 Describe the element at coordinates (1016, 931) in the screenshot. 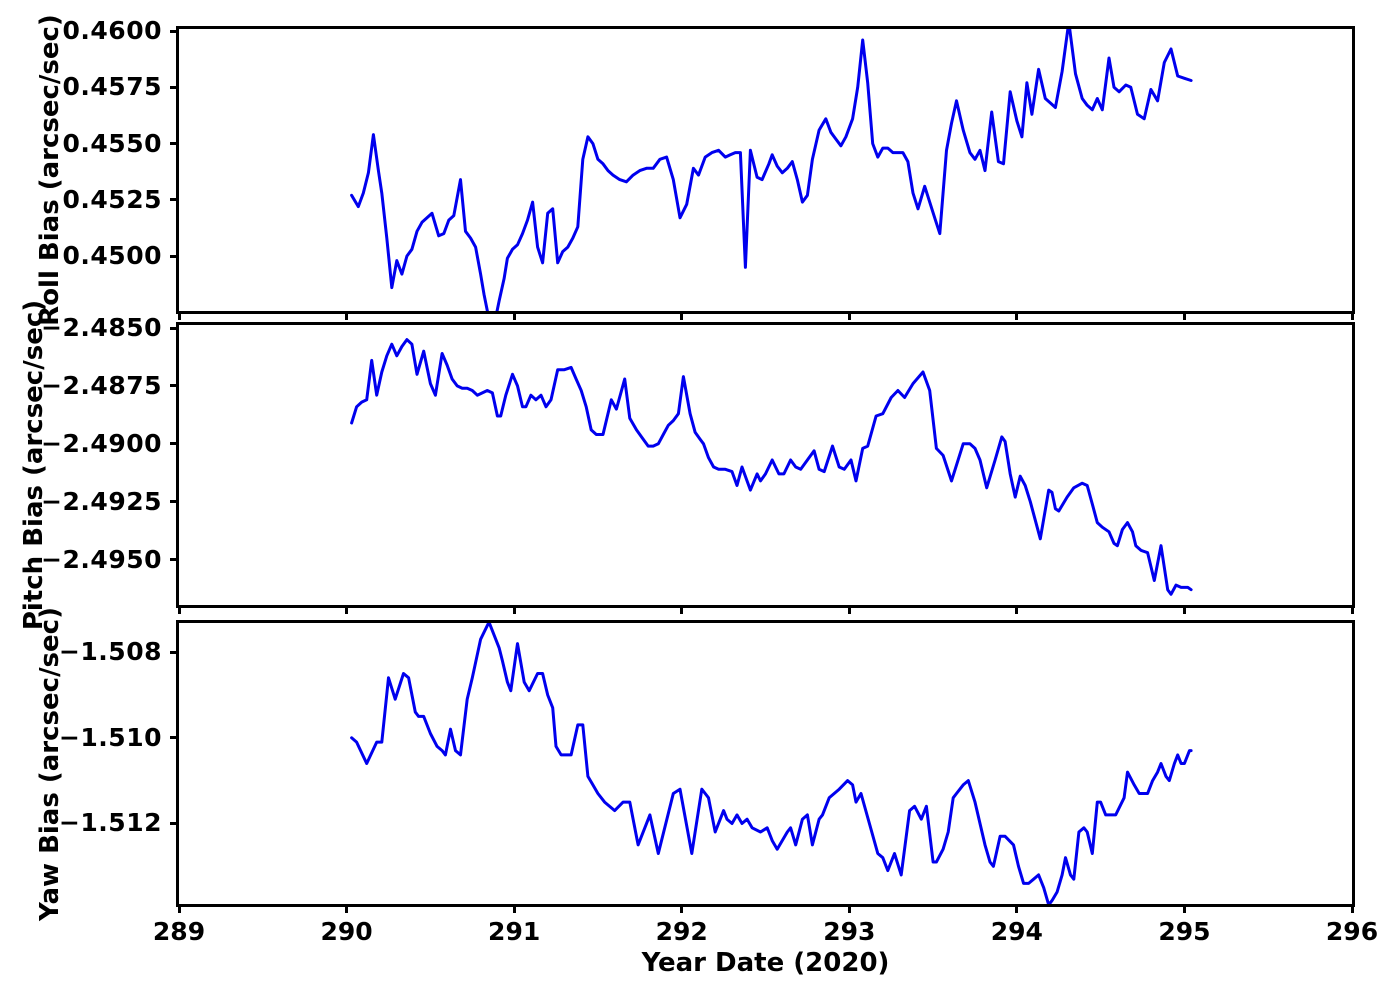

I see `x-tick-label: 294` at that location.